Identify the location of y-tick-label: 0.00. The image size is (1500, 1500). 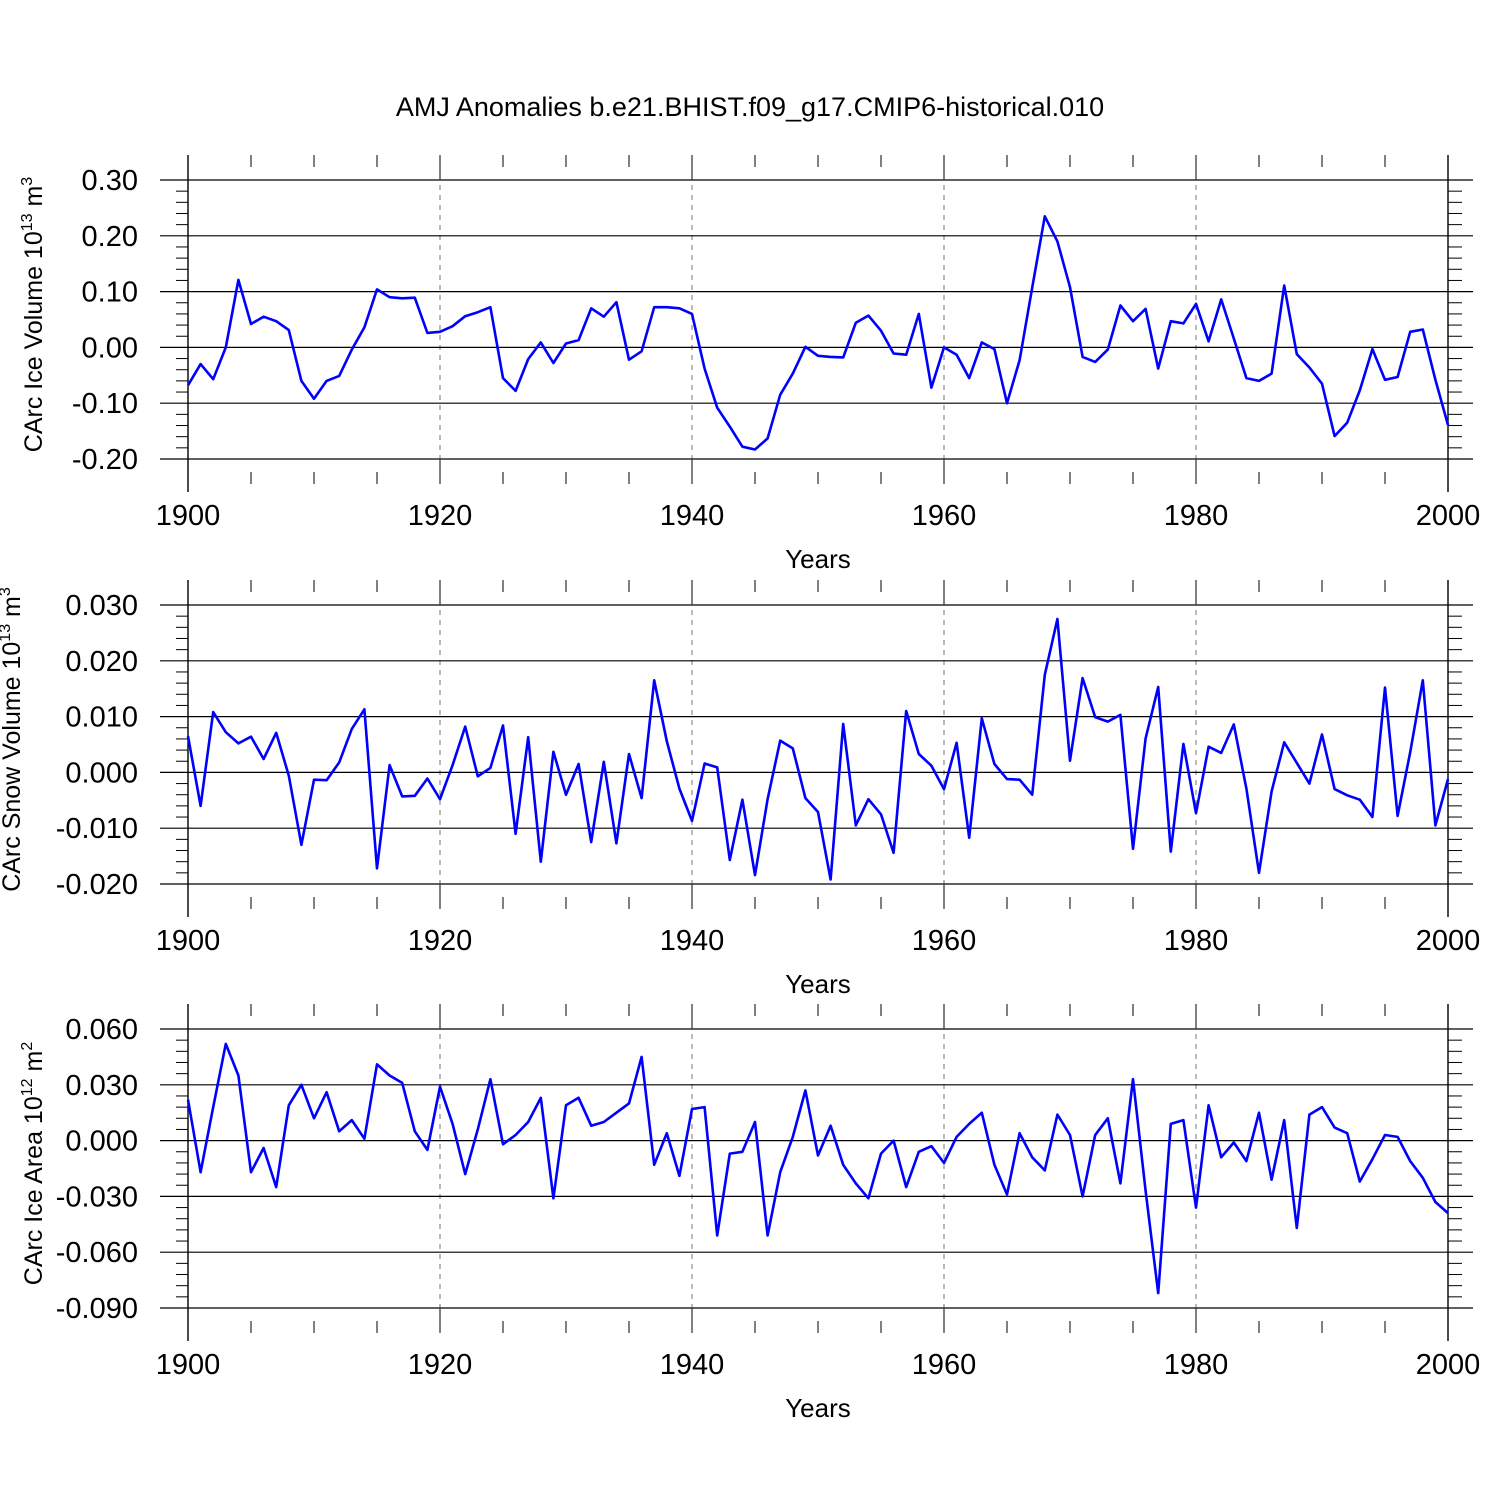
(110, 348).